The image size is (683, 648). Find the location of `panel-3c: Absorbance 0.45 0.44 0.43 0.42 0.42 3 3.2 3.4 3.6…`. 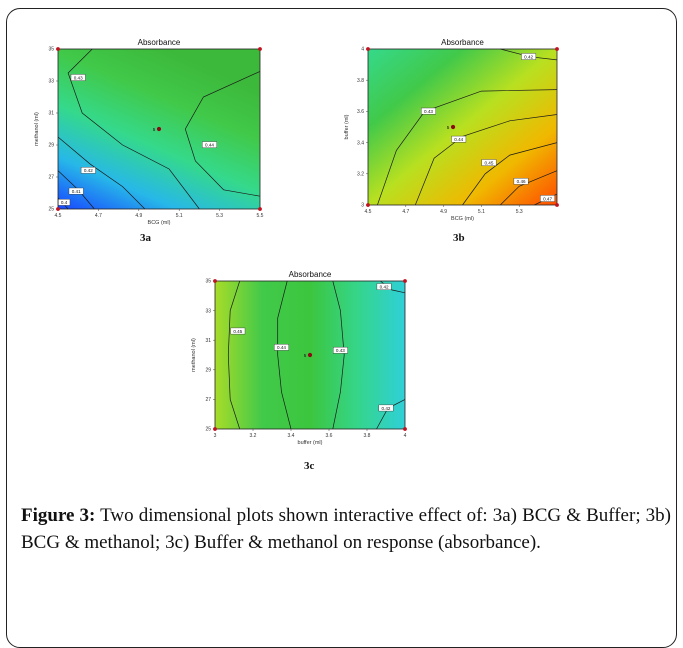

panel-3c: Absorbance 0.45 0.44 0.43 0.42 0.42 3 3.2 3.4 3.6… is located at coordinates (298, 358).